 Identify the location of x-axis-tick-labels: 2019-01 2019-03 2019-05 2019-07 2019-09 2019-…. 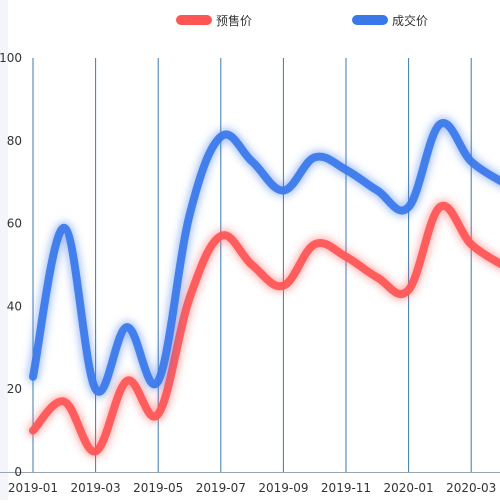
(252, 488).